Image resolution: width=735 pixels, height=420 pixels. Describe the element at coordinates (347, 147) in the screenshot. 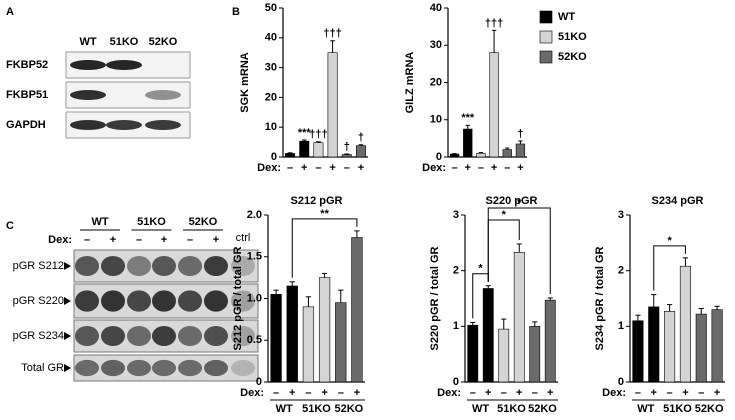

I see `significance-label: †` at that location.